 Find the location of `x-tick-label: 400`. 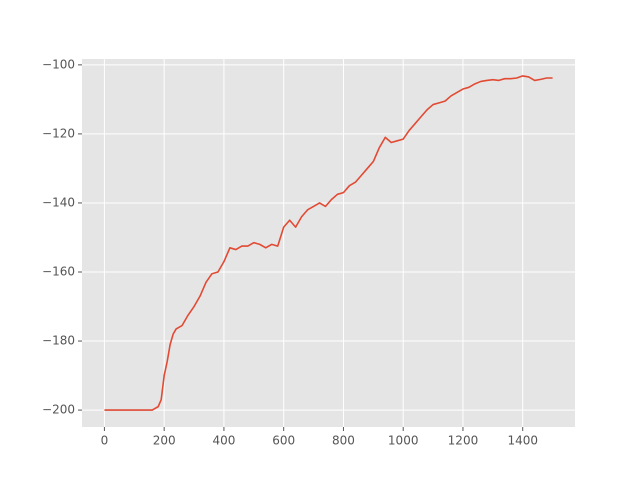

x-tick-label: 400 is located at coordinates (223, 441).